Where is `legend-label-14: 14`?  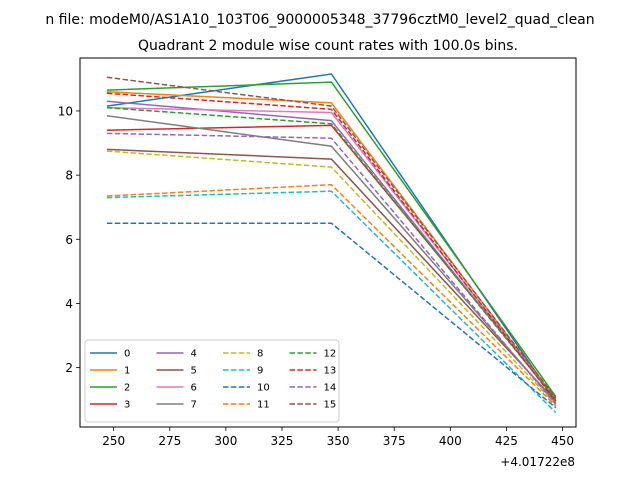
legend-label-14: 14 is located at coordinates (330, 388).